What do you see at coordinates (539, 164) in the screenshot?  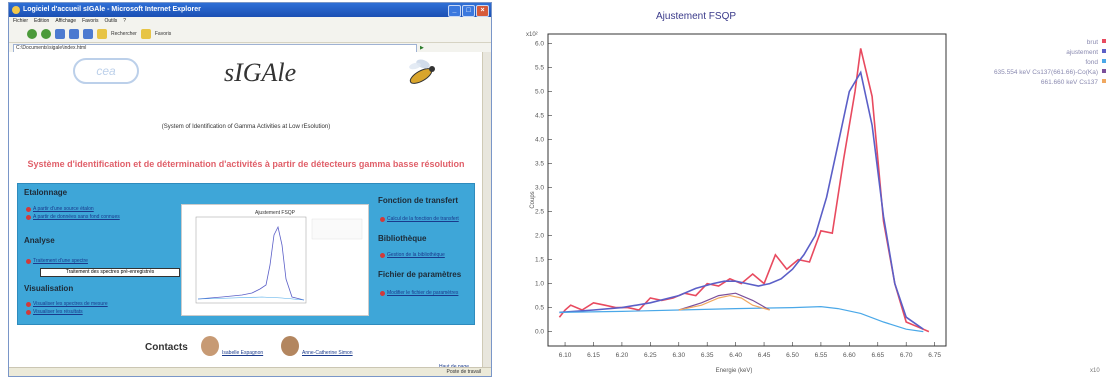 I see `y-tick-label: 3.5` at bounding box center [539, 164].